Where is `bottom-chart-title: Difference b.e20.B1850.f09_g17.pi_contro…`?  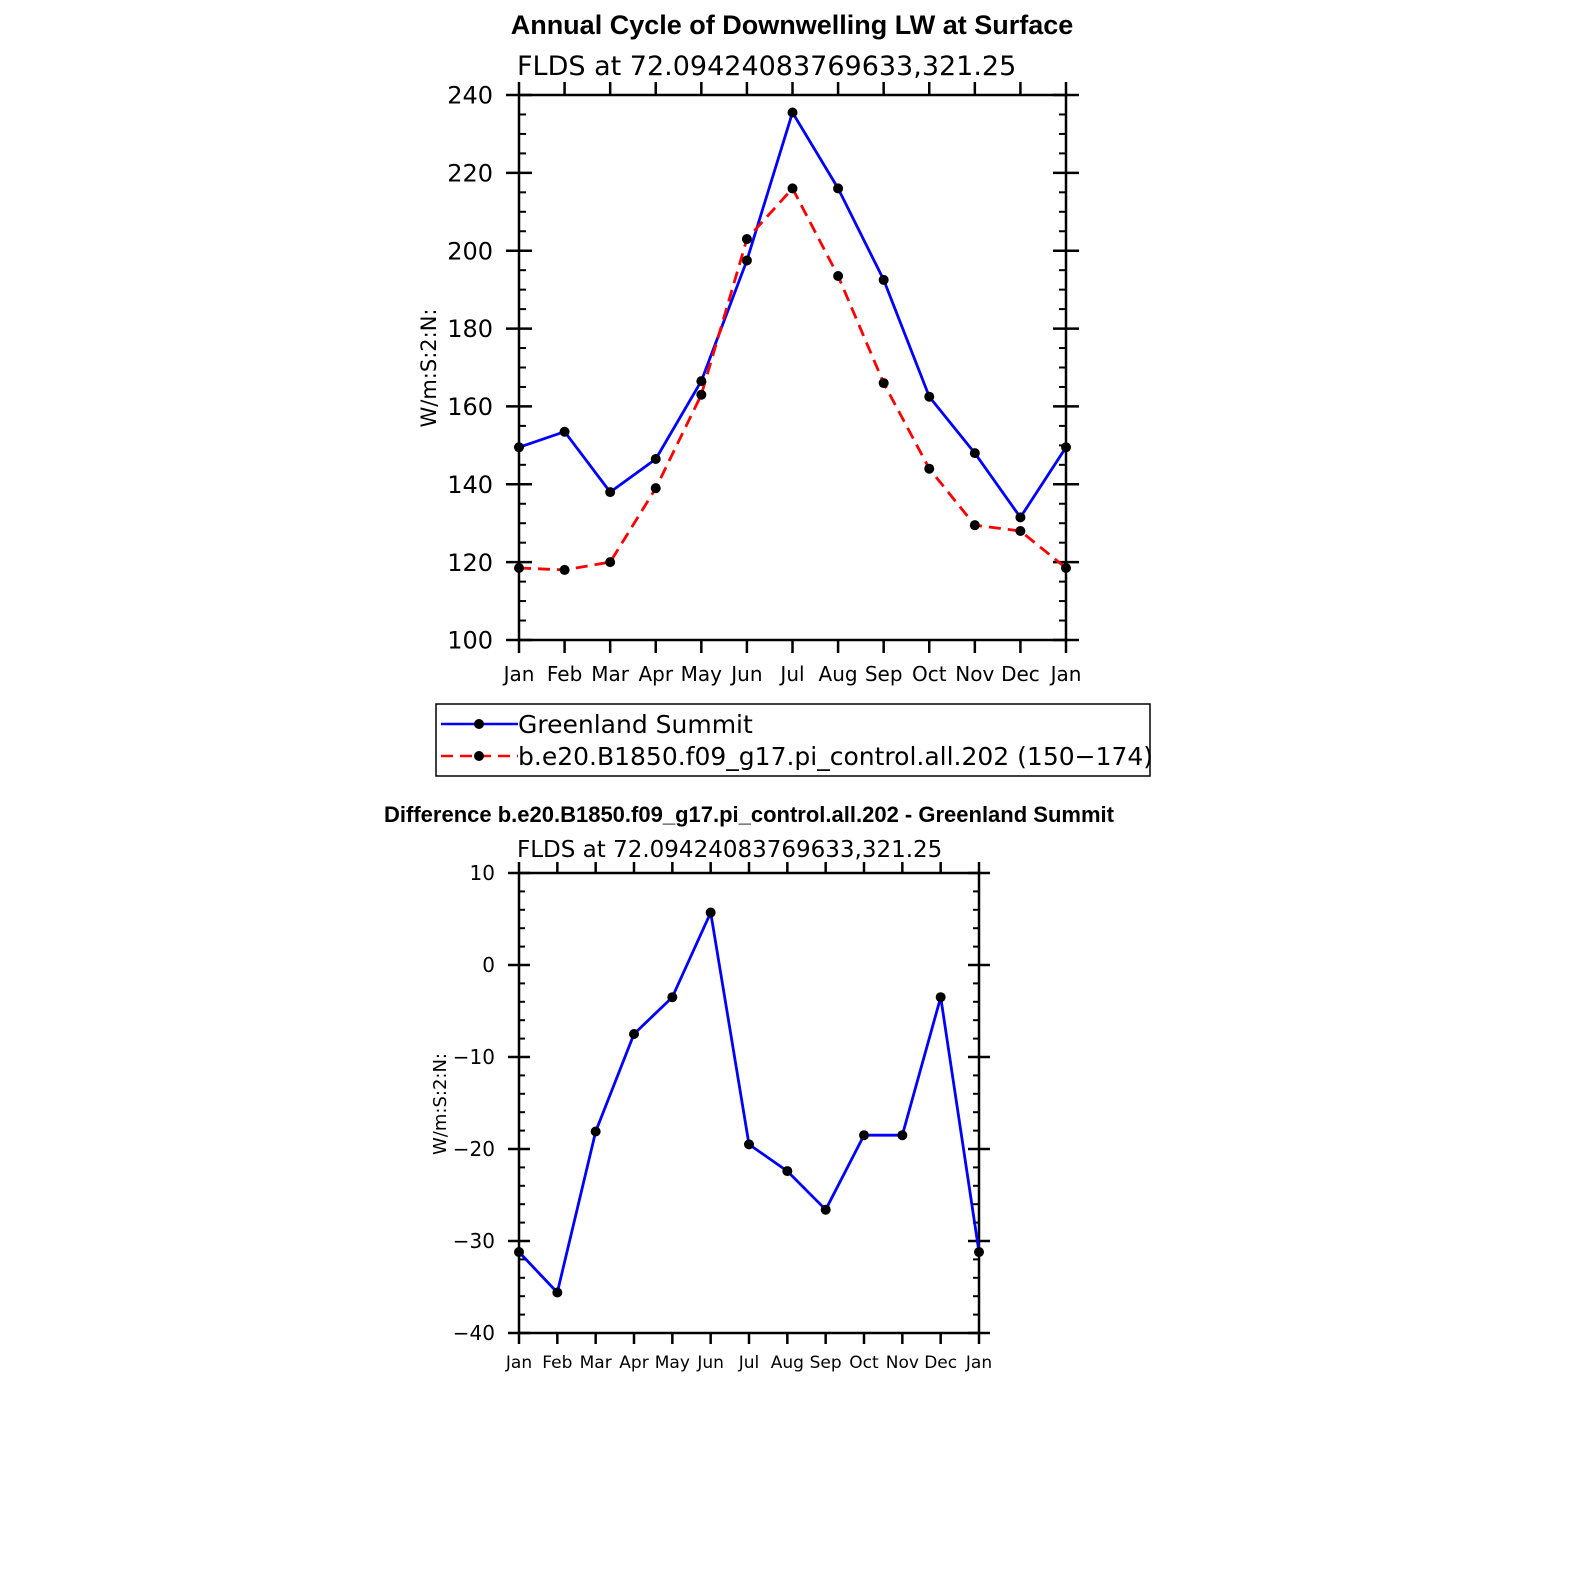
bottom-chart-title: Difference b.e20.B1850.f09_g17.pi_contro… is located at coordinates (749, 814).